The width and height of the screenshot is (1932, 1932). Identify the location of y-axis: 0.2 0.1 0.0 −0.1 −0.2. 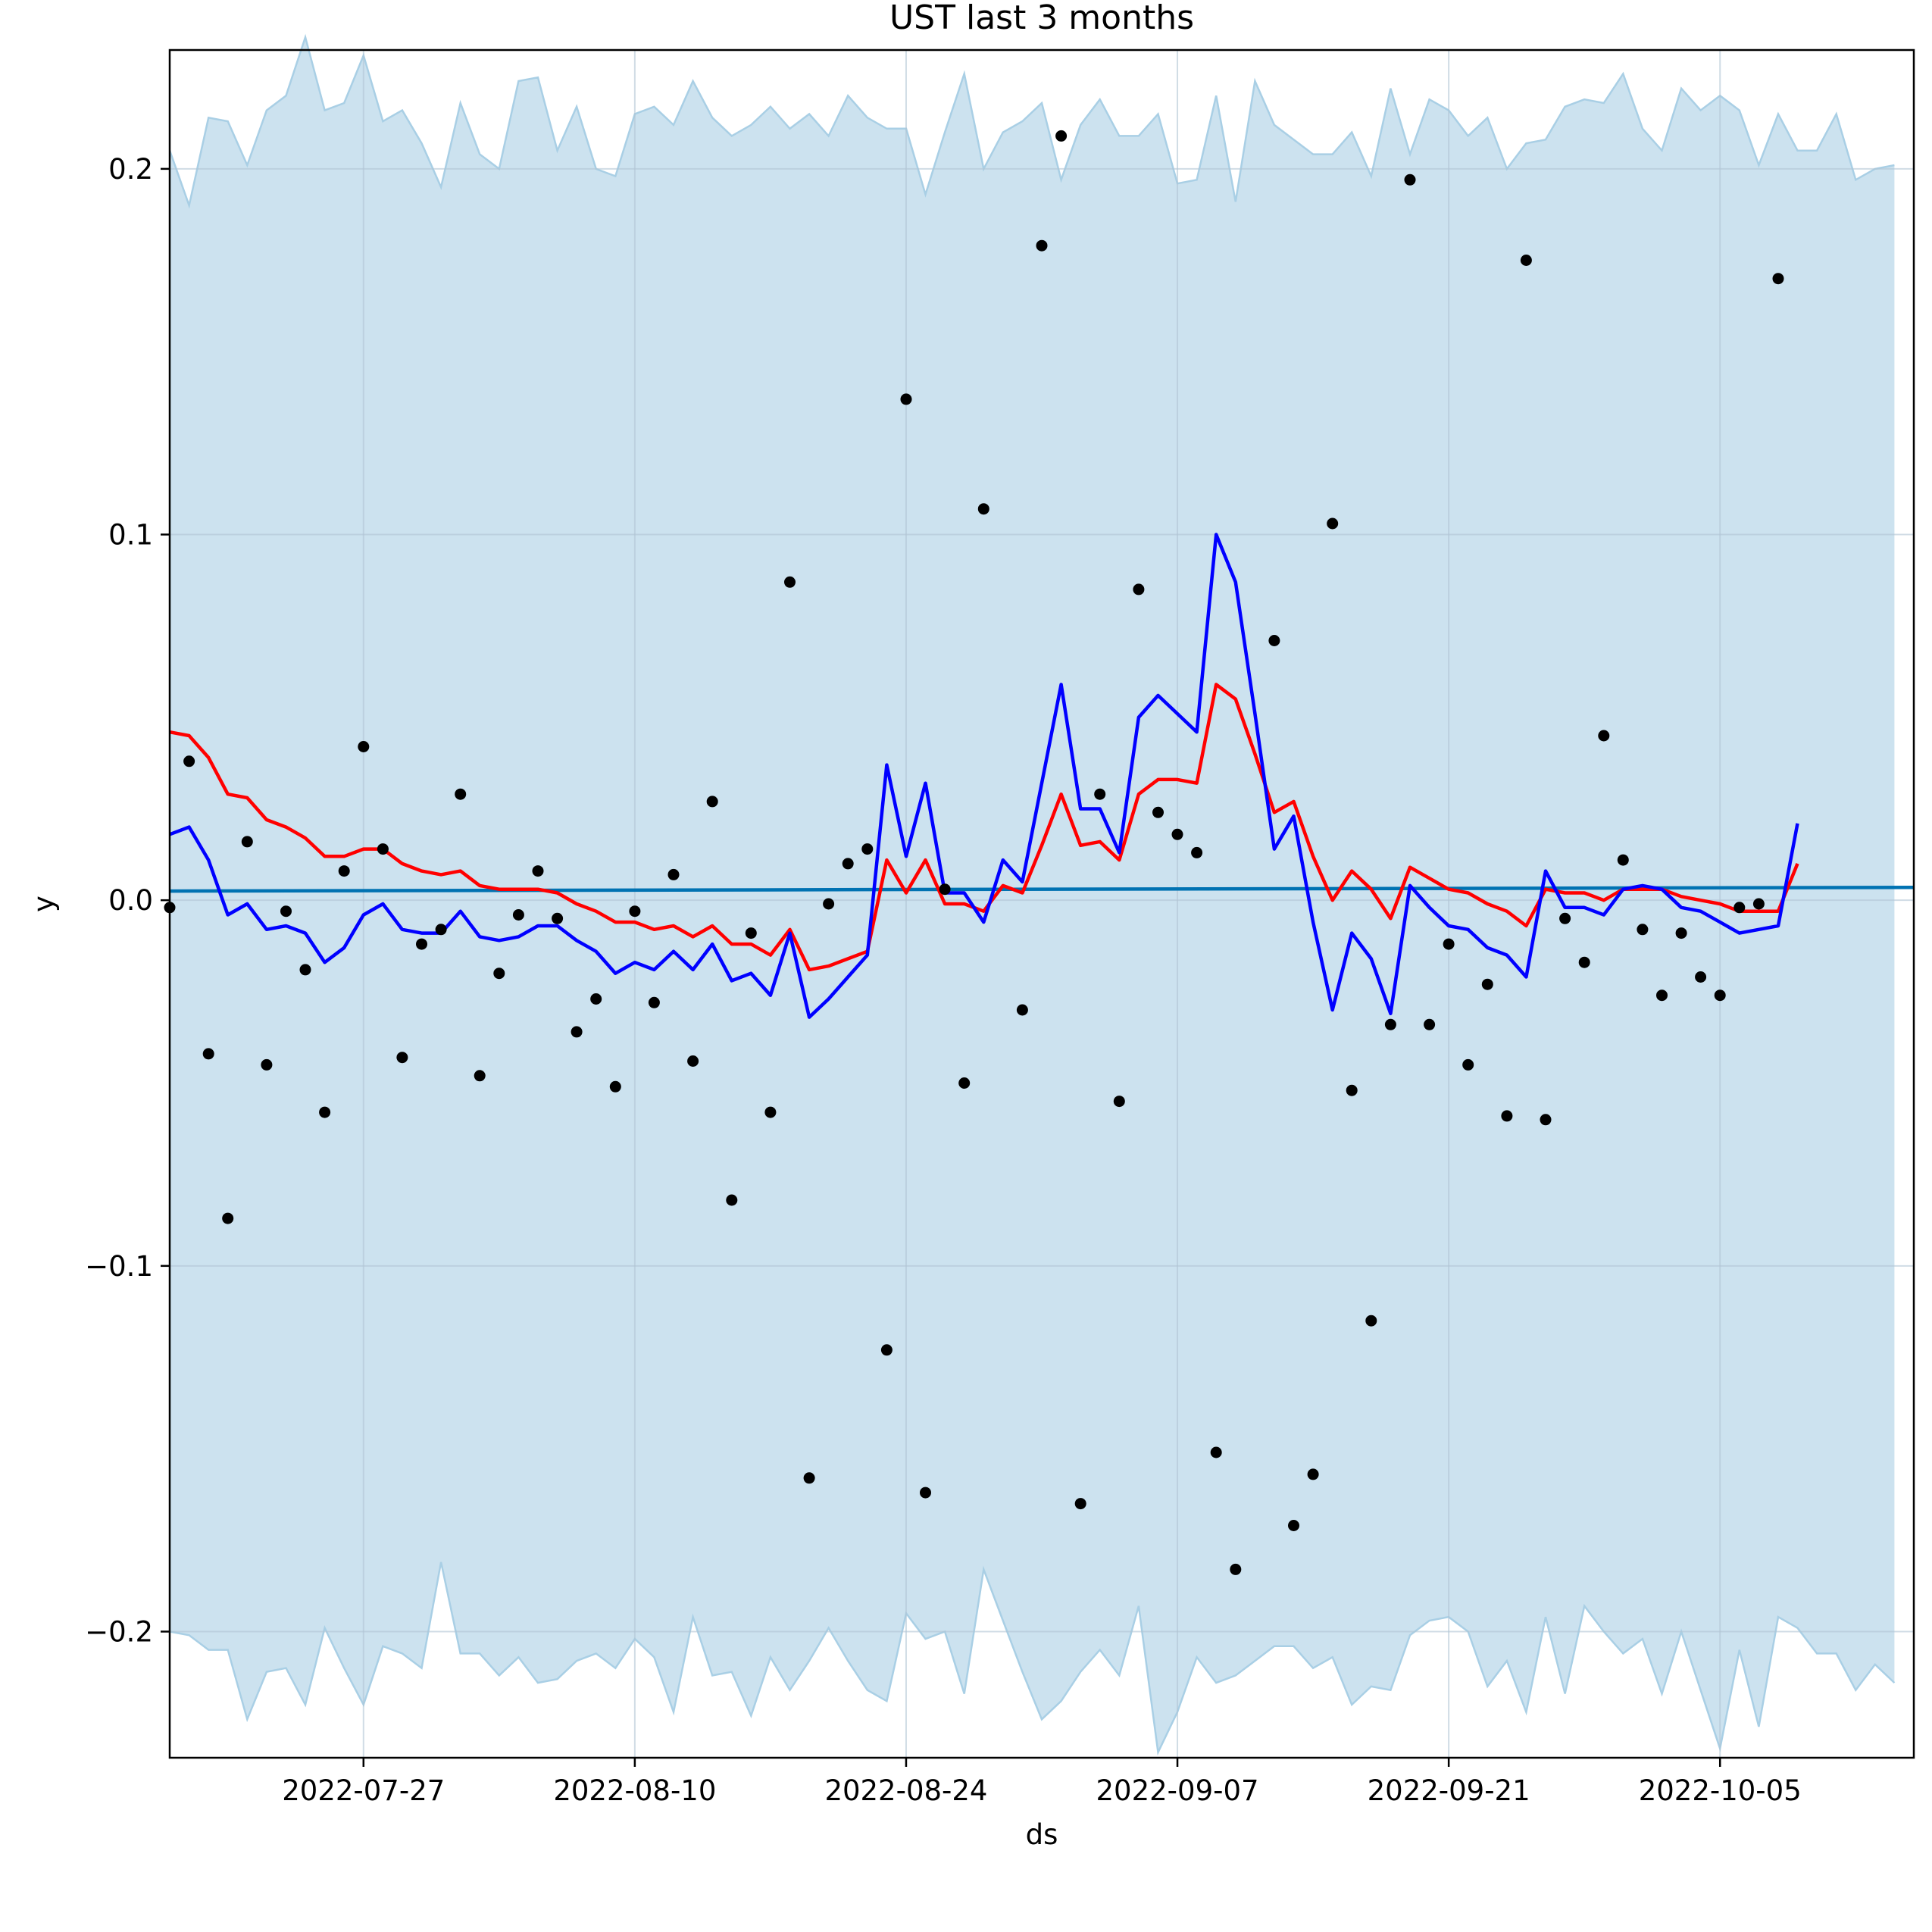
(128, 901).